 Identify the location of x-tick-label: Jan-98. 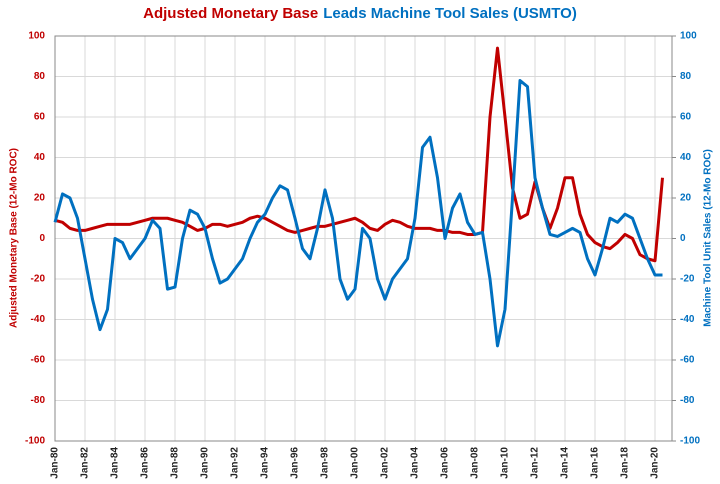
(325, 463).